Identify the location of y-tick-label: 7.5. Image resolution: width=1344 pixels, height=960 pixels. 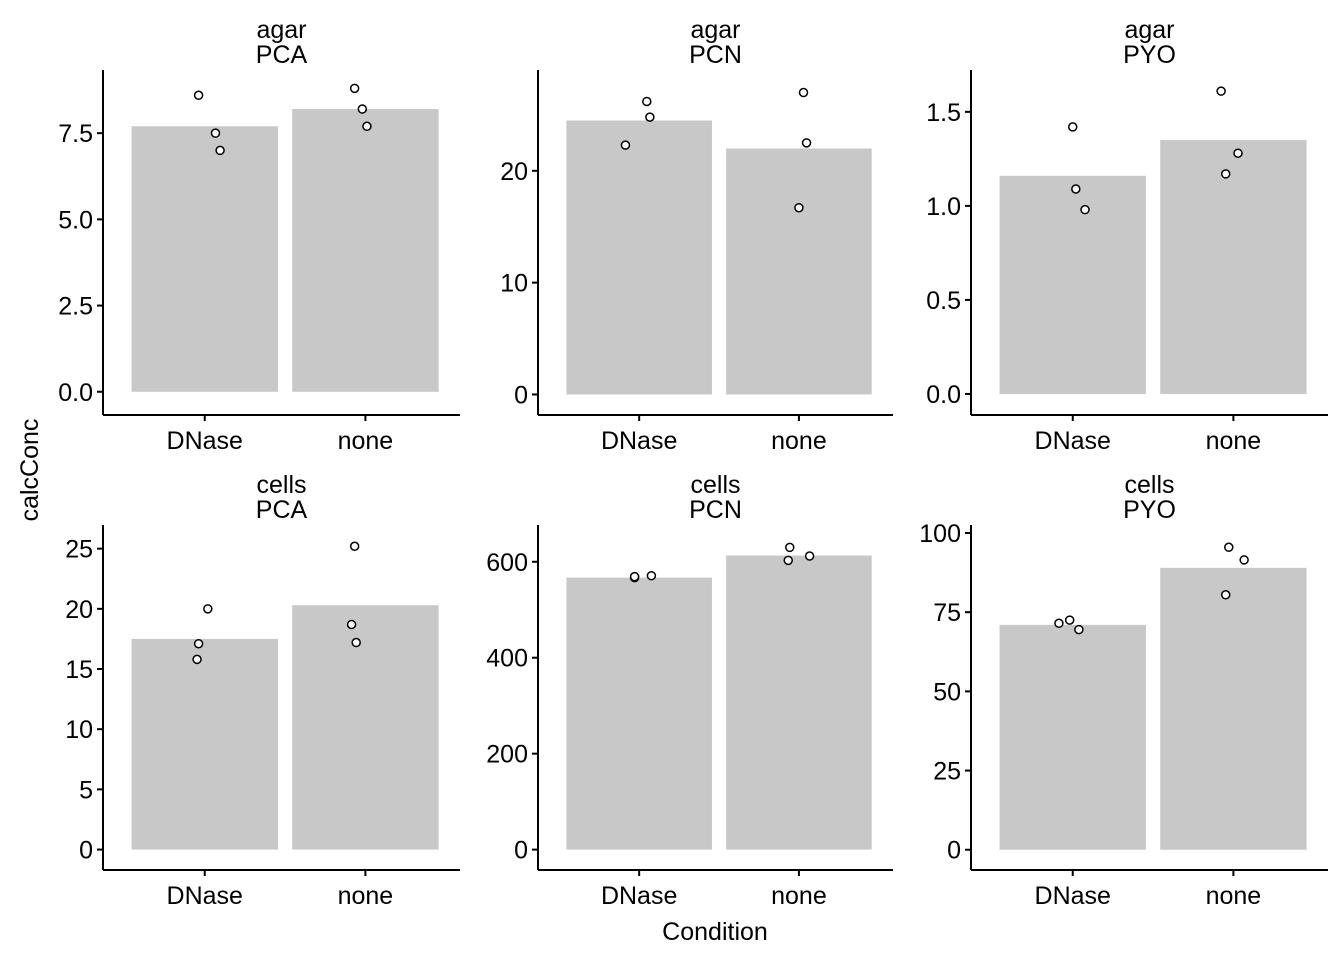
(75, 134).